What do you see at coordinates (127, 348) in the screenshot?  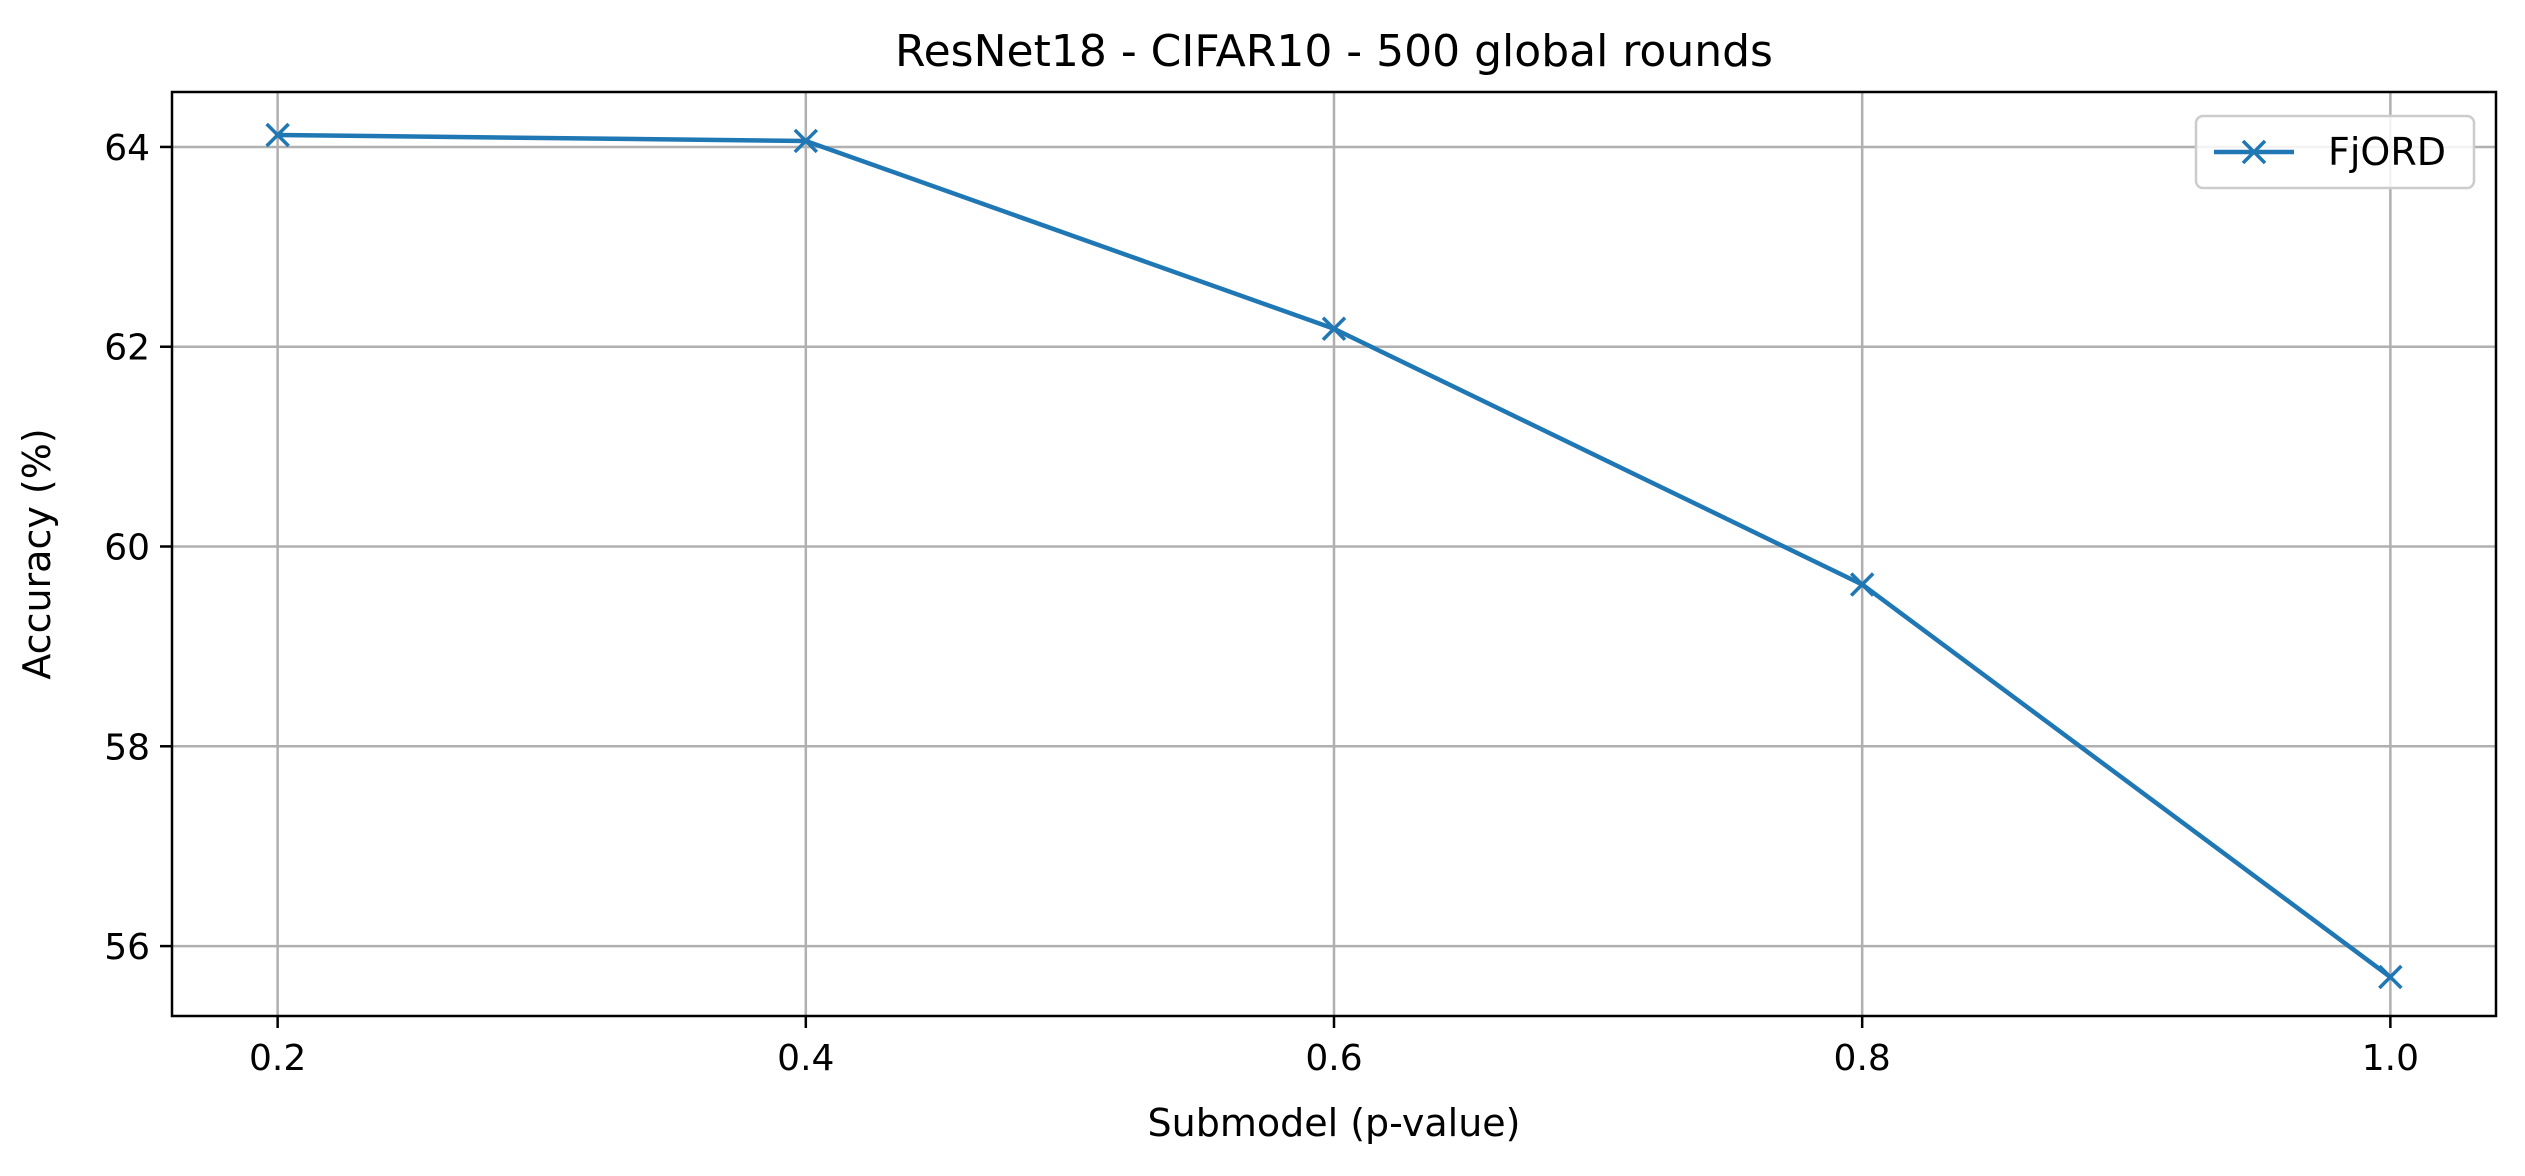 I see `y-tick-label: 62` at bounding box center [127, 348].